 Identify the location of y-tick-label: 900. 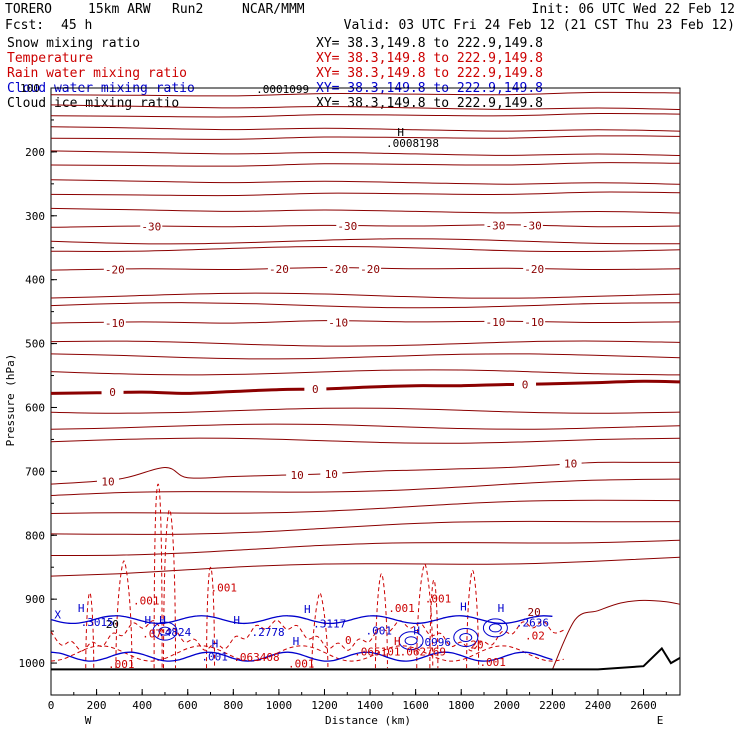
(35, 599).